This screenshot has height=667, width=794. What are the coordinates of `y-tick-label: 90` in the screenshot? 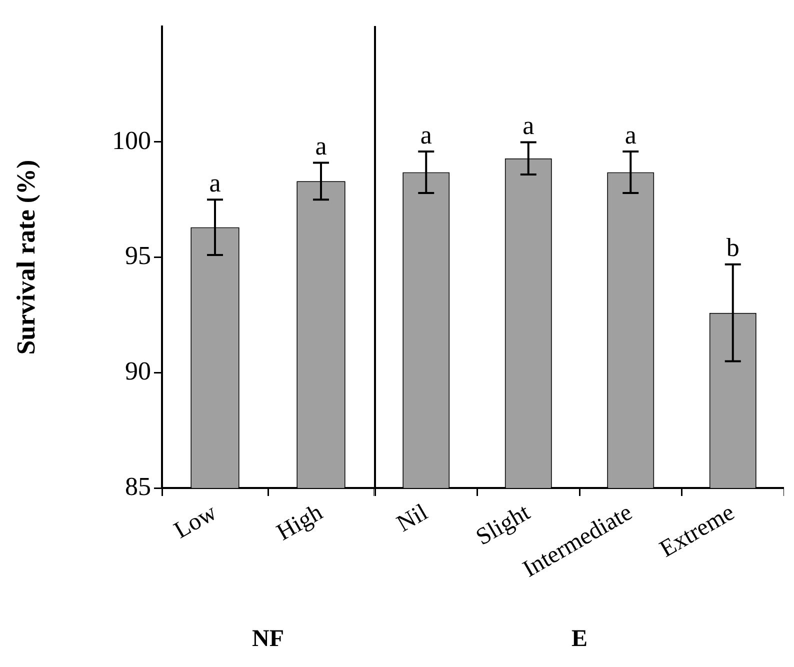 It's located at (138, 371).